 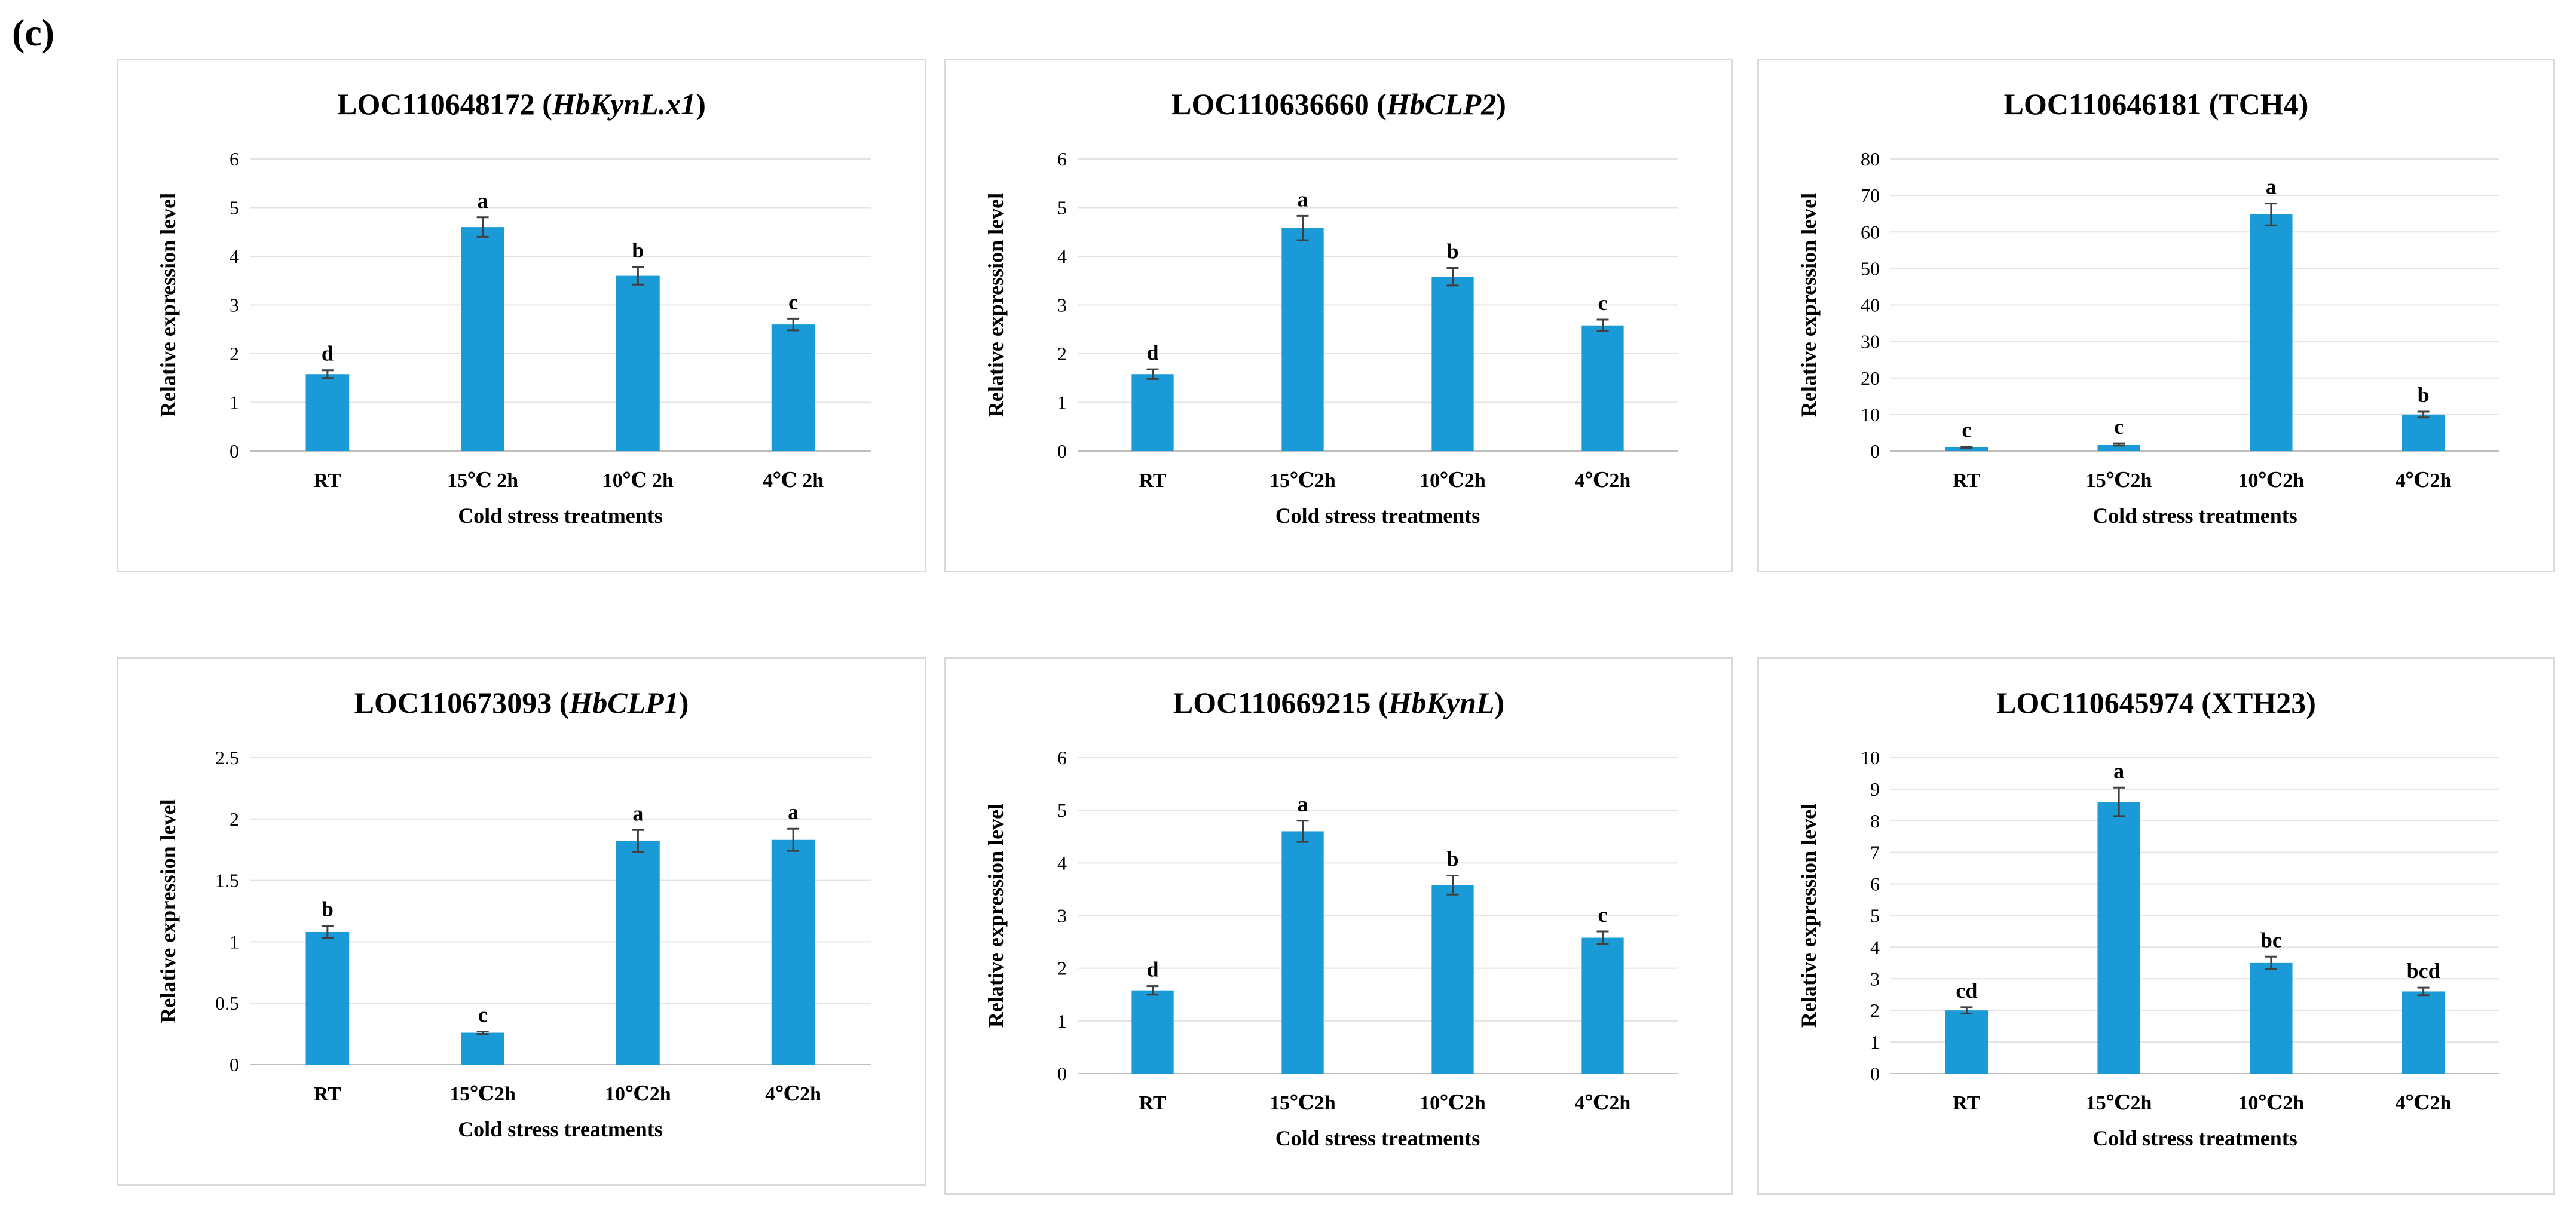 I want to click on chart-title: LOC110648172 (HbKynL.x1), so click(x=521, y=104).